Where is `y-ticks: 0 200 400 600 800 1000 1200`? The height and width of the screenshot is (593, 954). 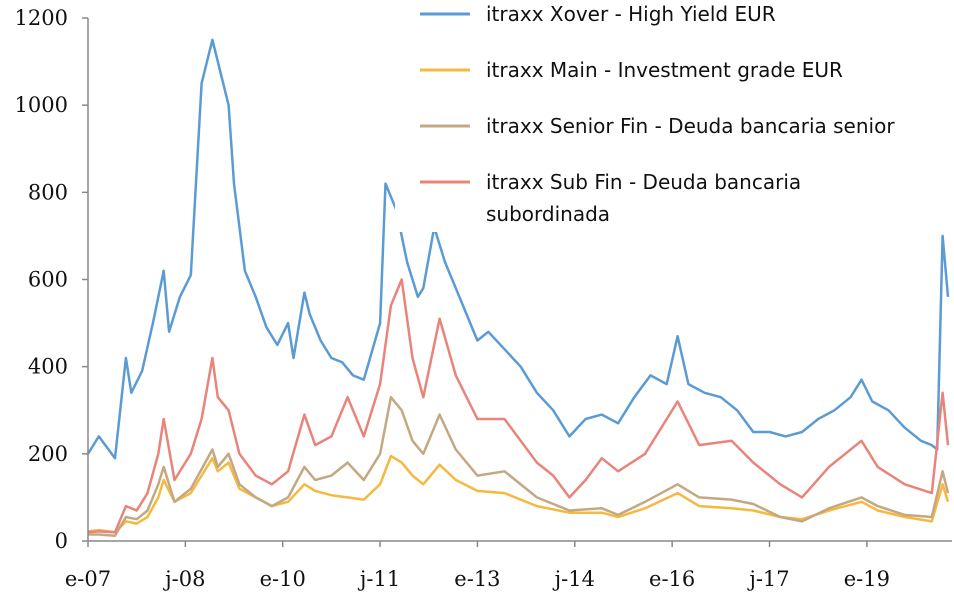
y-ticks: 0 200 400 600 800 1000 1200 is located at coordinates (51, 279).